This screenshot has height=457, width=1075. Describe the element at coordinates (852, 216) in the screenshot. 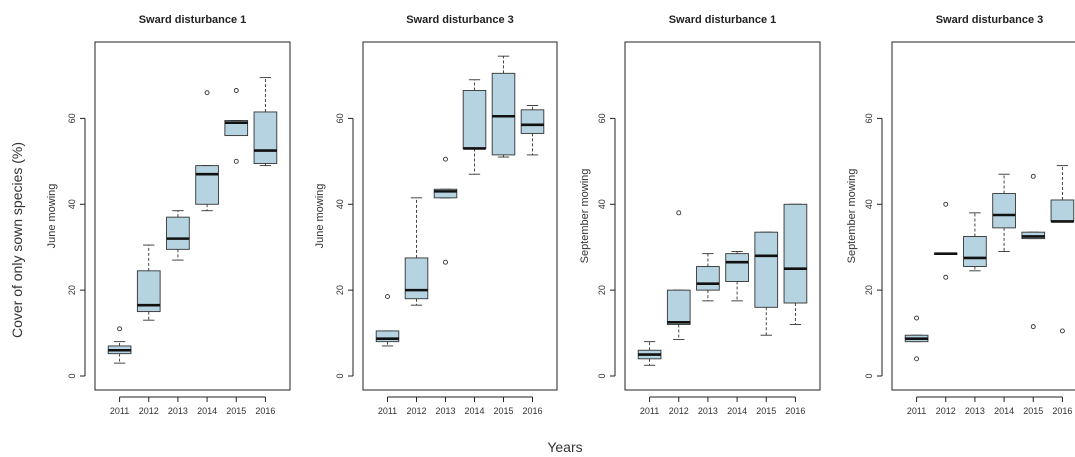

I see `y-axis-label: September mowing` at that location.